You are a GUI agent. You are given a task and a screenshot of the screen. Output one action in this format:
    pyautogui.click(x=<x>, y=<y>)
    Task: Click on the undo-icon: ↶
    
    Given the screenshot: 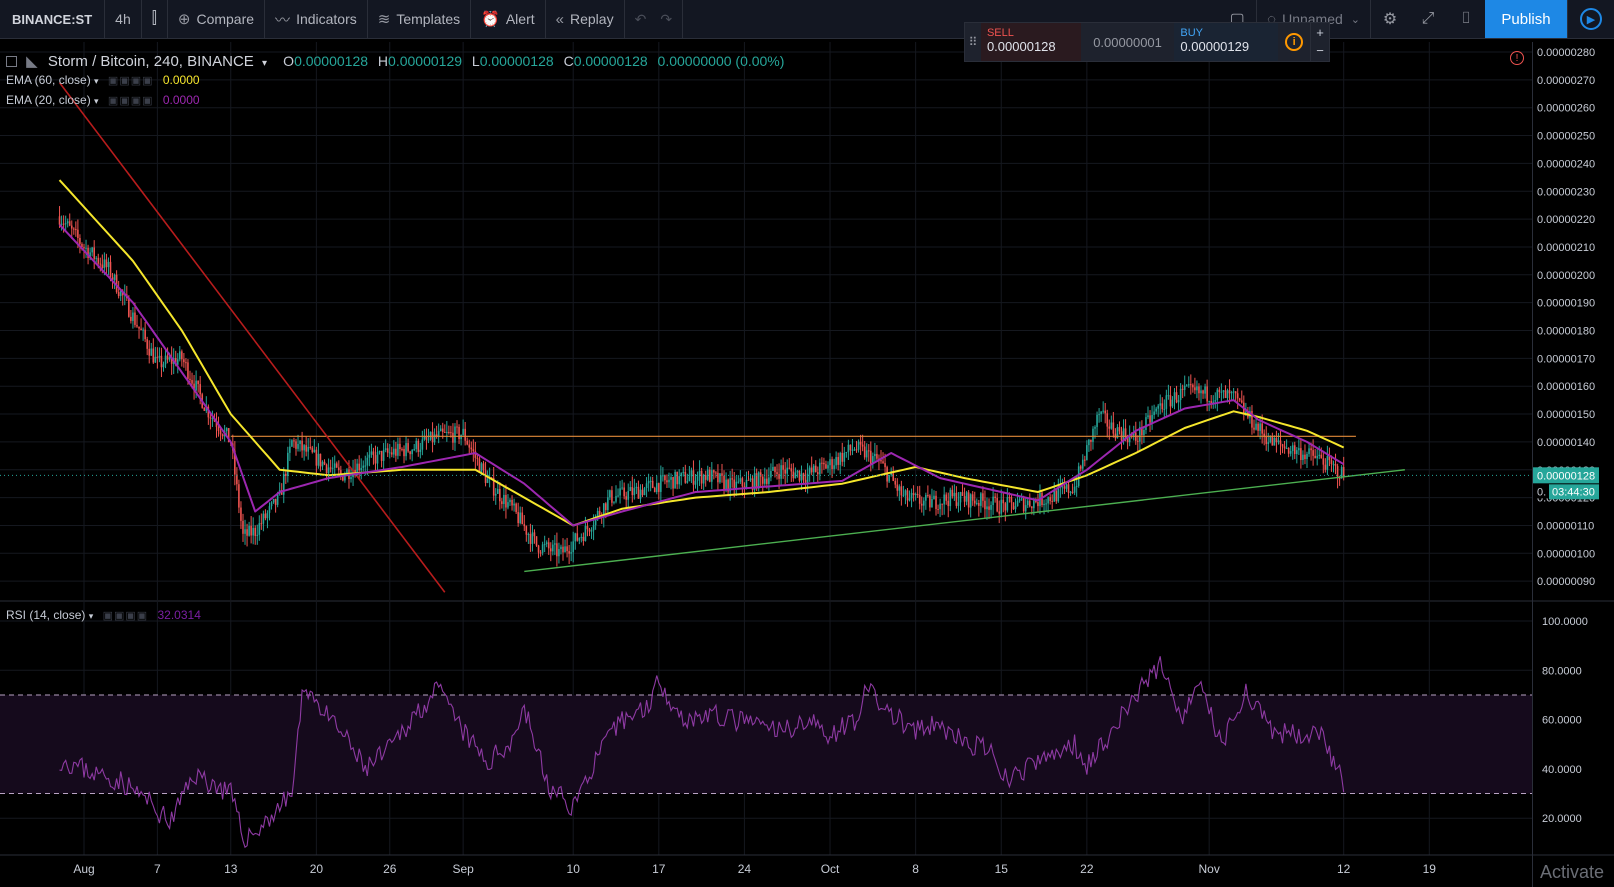 What is the action you would take?
    pyautogui.click(x=640, y=18)
    